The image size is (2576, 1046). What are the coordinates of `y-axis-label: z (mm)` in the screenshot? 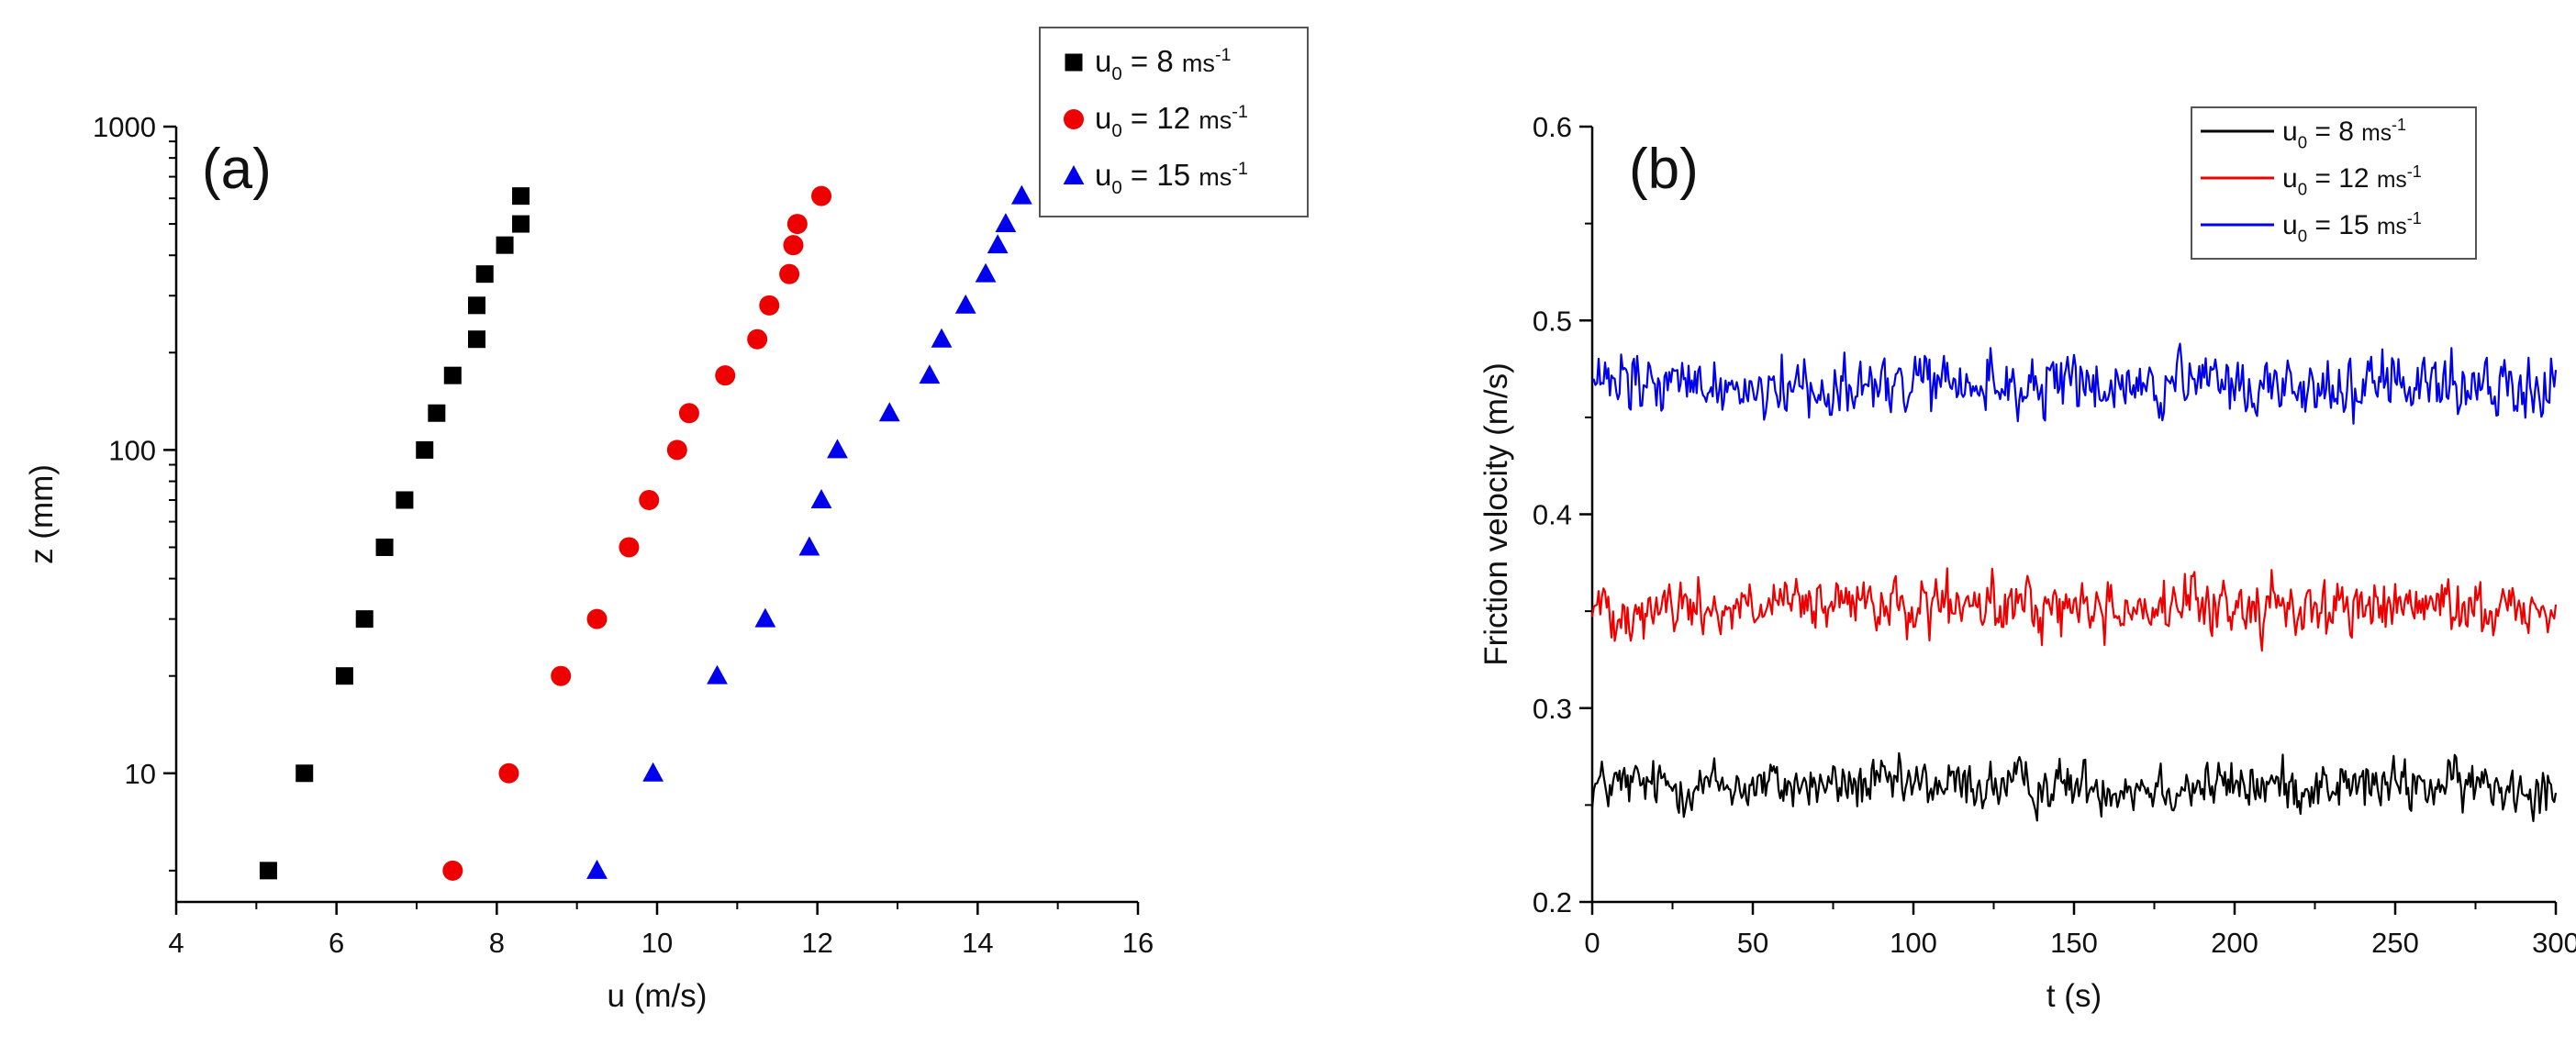 It's located at (42, 514).